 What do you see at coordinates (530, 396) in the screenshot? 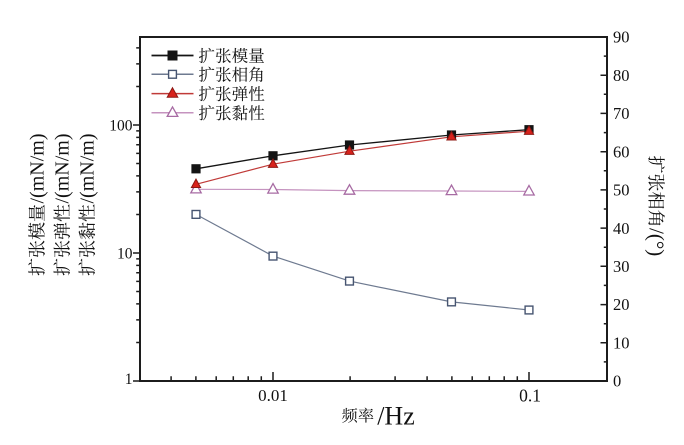
I see `svg-text: 0.1` at bounding box center [530, 396].